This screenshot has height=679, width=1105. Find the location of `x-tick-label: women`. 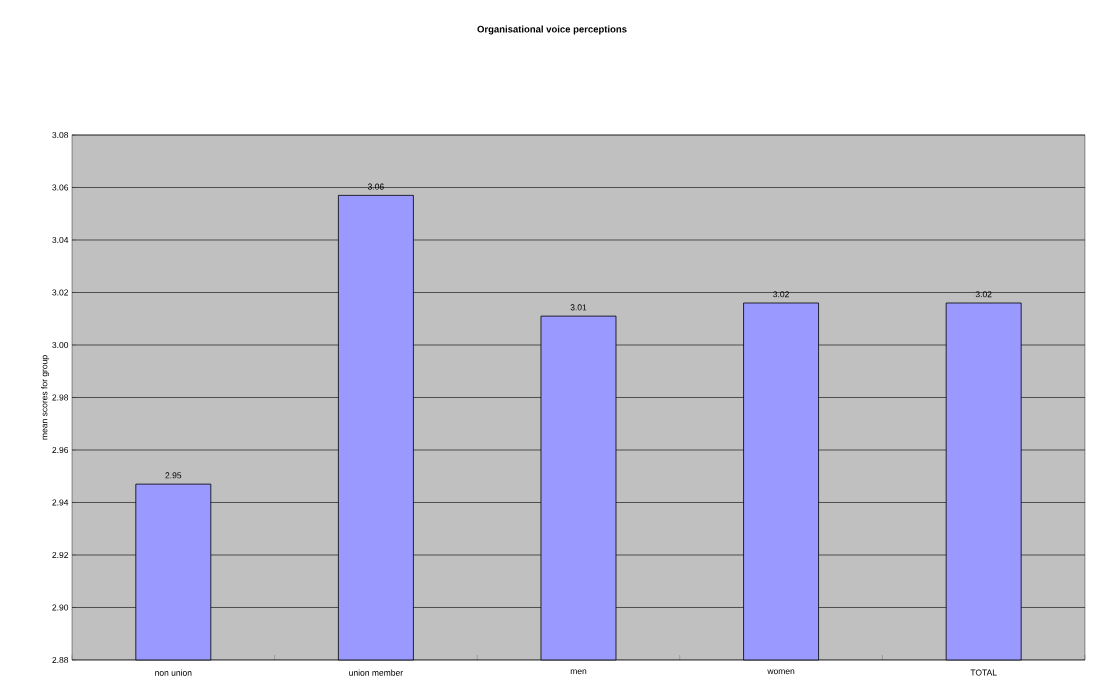

x-tick-label: women is located at coordinates (781, 672).